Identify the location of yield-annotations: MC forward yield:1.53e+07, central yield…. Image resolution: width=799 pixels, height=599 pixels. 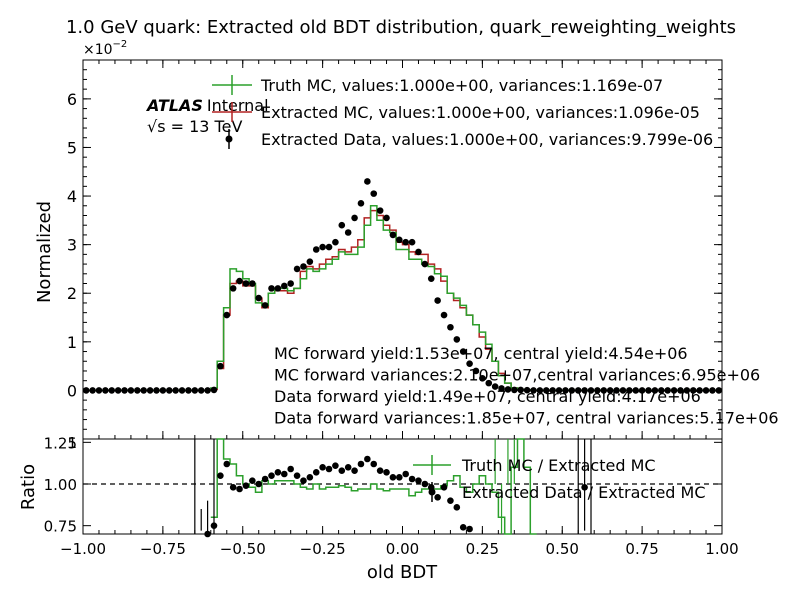
(526, 386).